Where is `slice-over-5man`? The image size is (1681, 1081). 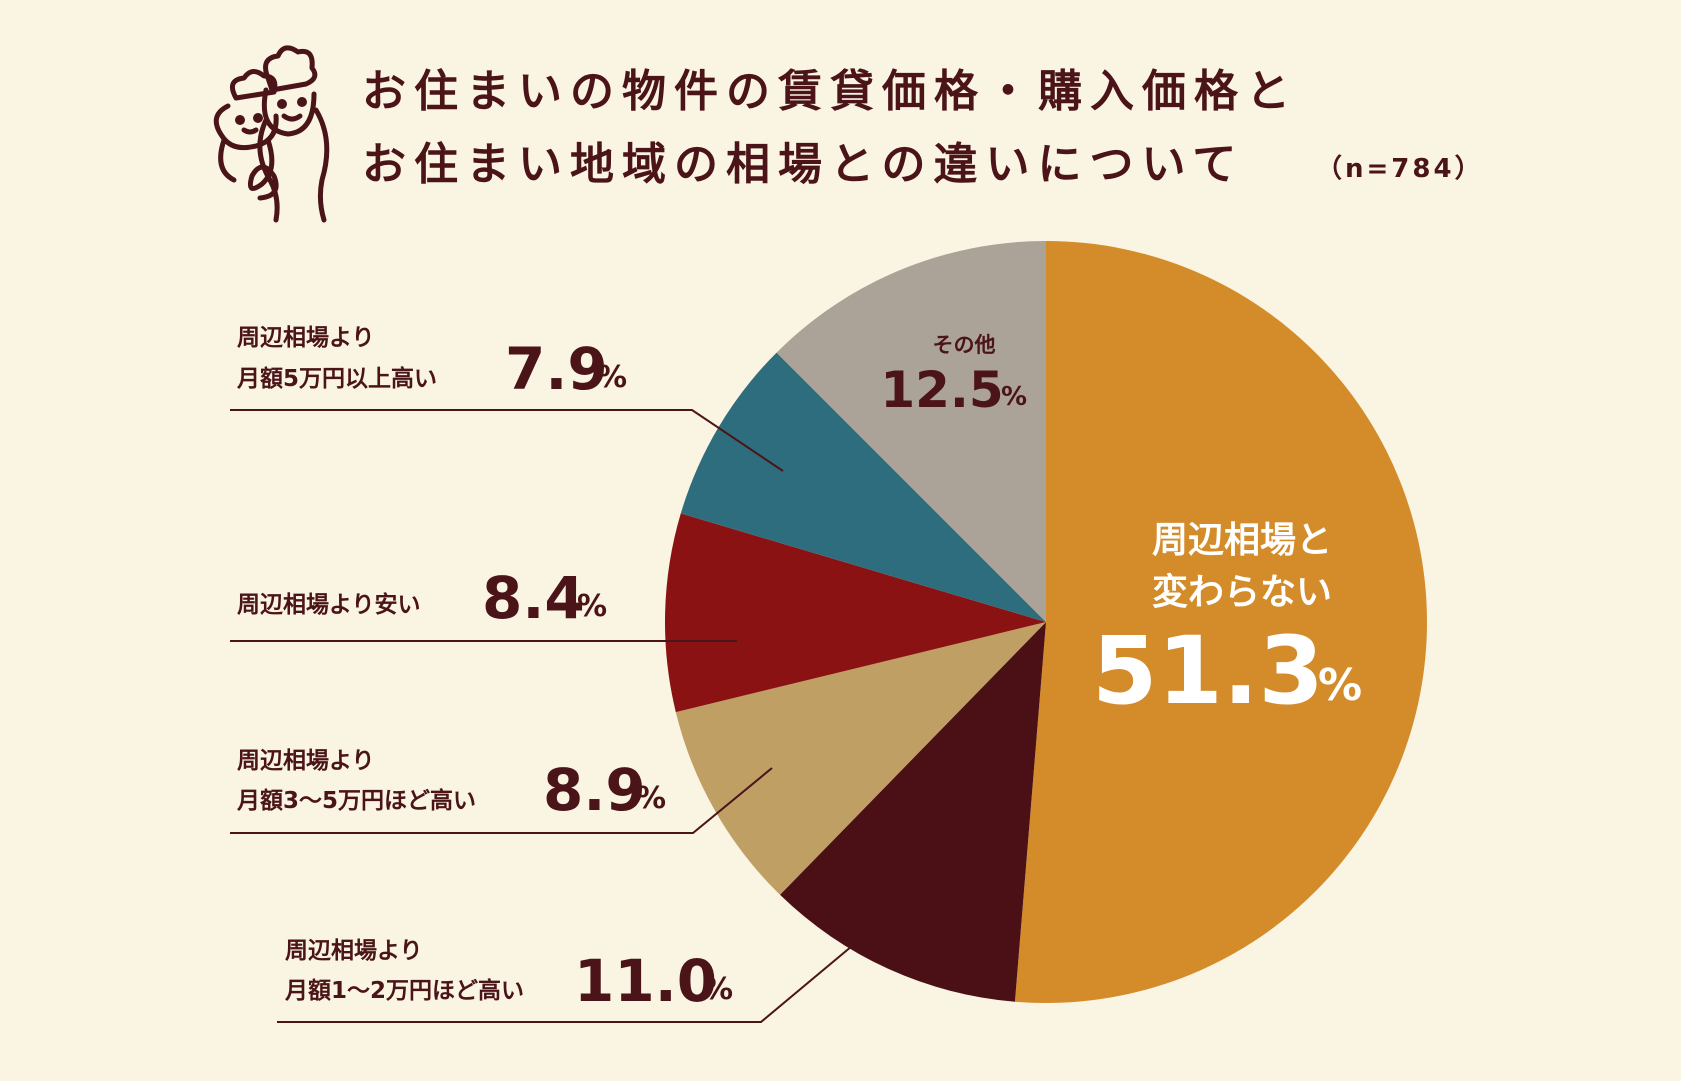 slice-over-5man is located at coordinates (863, 487).